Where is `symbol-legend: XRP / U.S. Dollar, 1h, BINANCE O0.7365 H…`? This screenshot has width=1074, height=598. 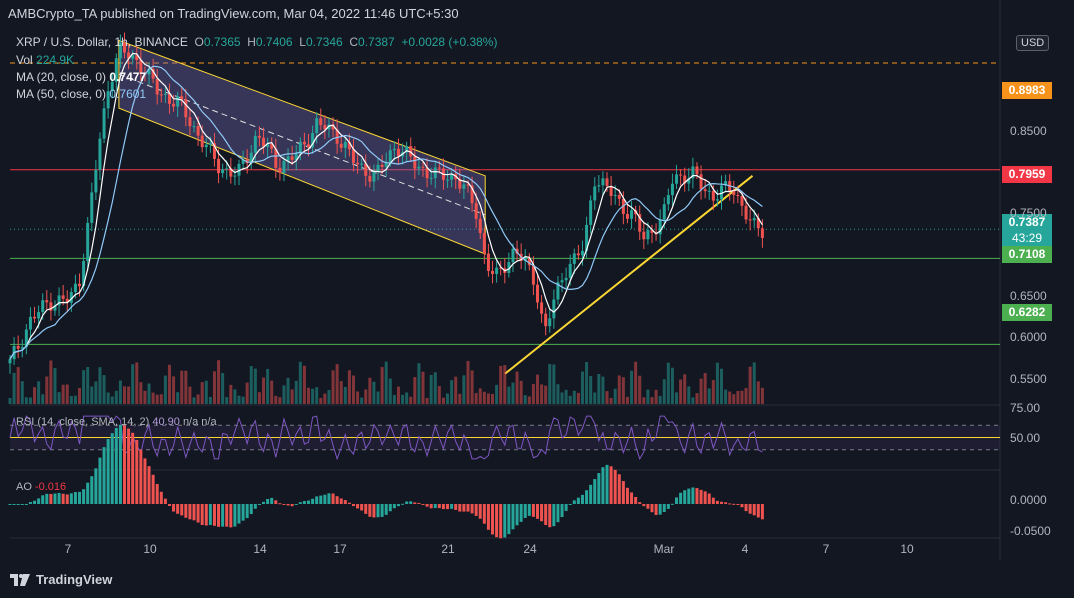 symbol-legend: XRP / U.S. Dollar, 1h, BINANCE O0.7365 H… is located at coordinates (257, 42).